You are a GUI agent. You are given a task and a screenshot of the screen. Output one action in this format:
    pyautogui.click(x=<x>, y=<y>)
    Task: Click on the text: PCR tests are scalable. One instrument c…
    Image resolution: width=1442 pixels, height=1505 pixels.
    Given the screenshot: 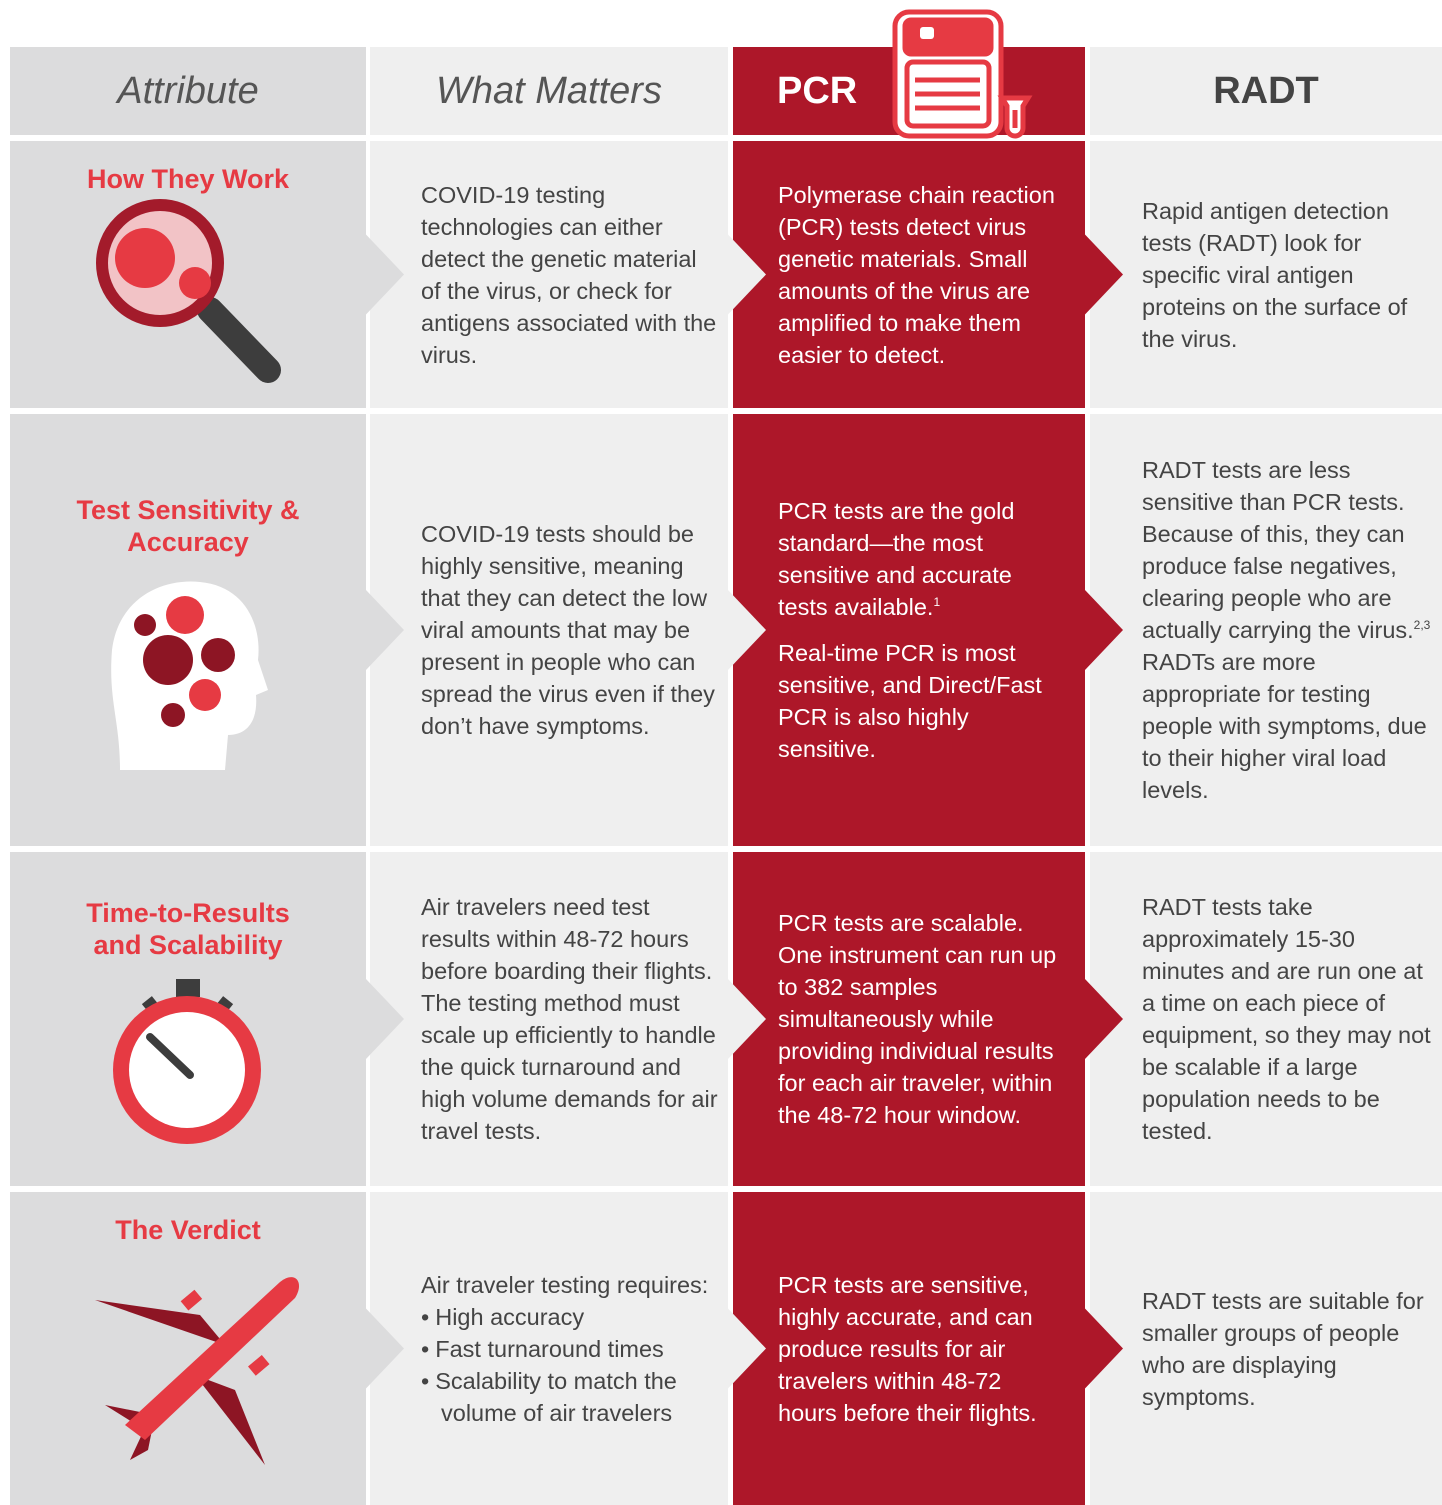 What is the action you would take?
    pyautogui.click(x=917, y=1019)
    